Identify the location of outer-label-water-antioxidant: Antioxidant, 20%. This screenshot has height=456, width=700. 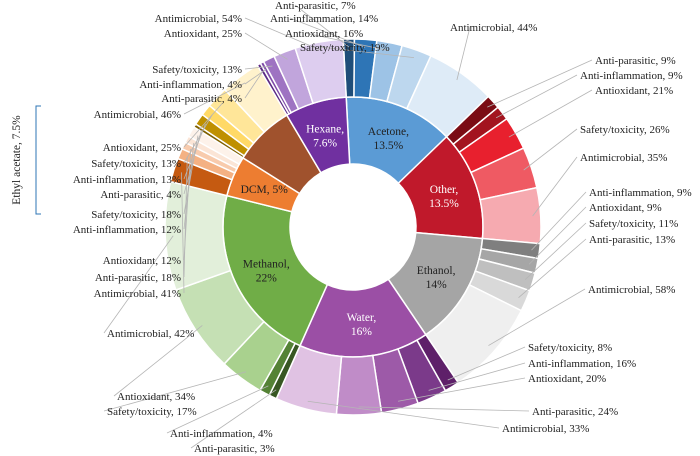
(567, 379).